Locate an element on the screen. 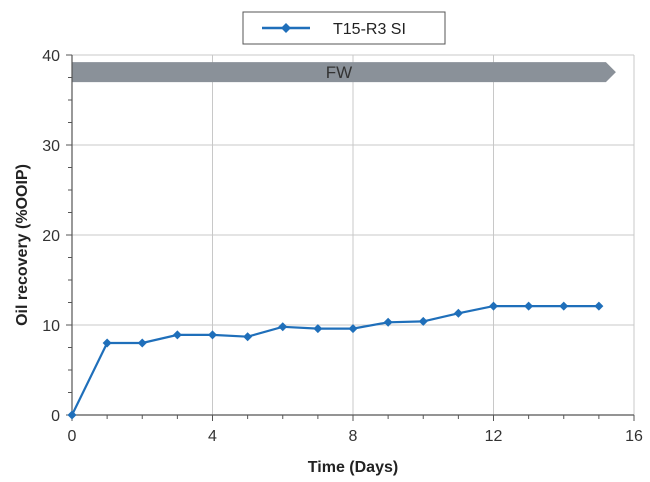 The image size is (650, 482). y-tick-label: 0 is located at coordinates (55, 416).